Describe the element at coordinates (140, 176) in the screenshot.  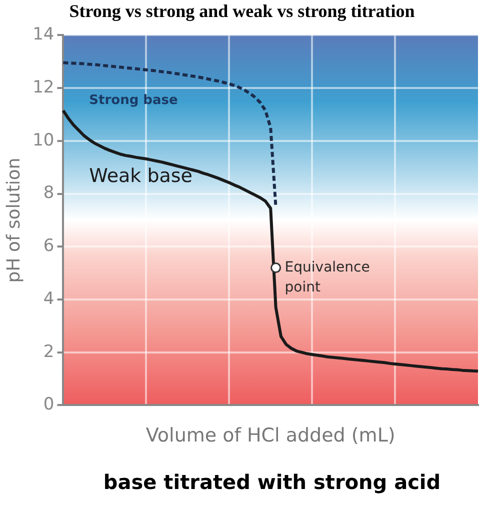
I see `series-label: Weak base` at that location.